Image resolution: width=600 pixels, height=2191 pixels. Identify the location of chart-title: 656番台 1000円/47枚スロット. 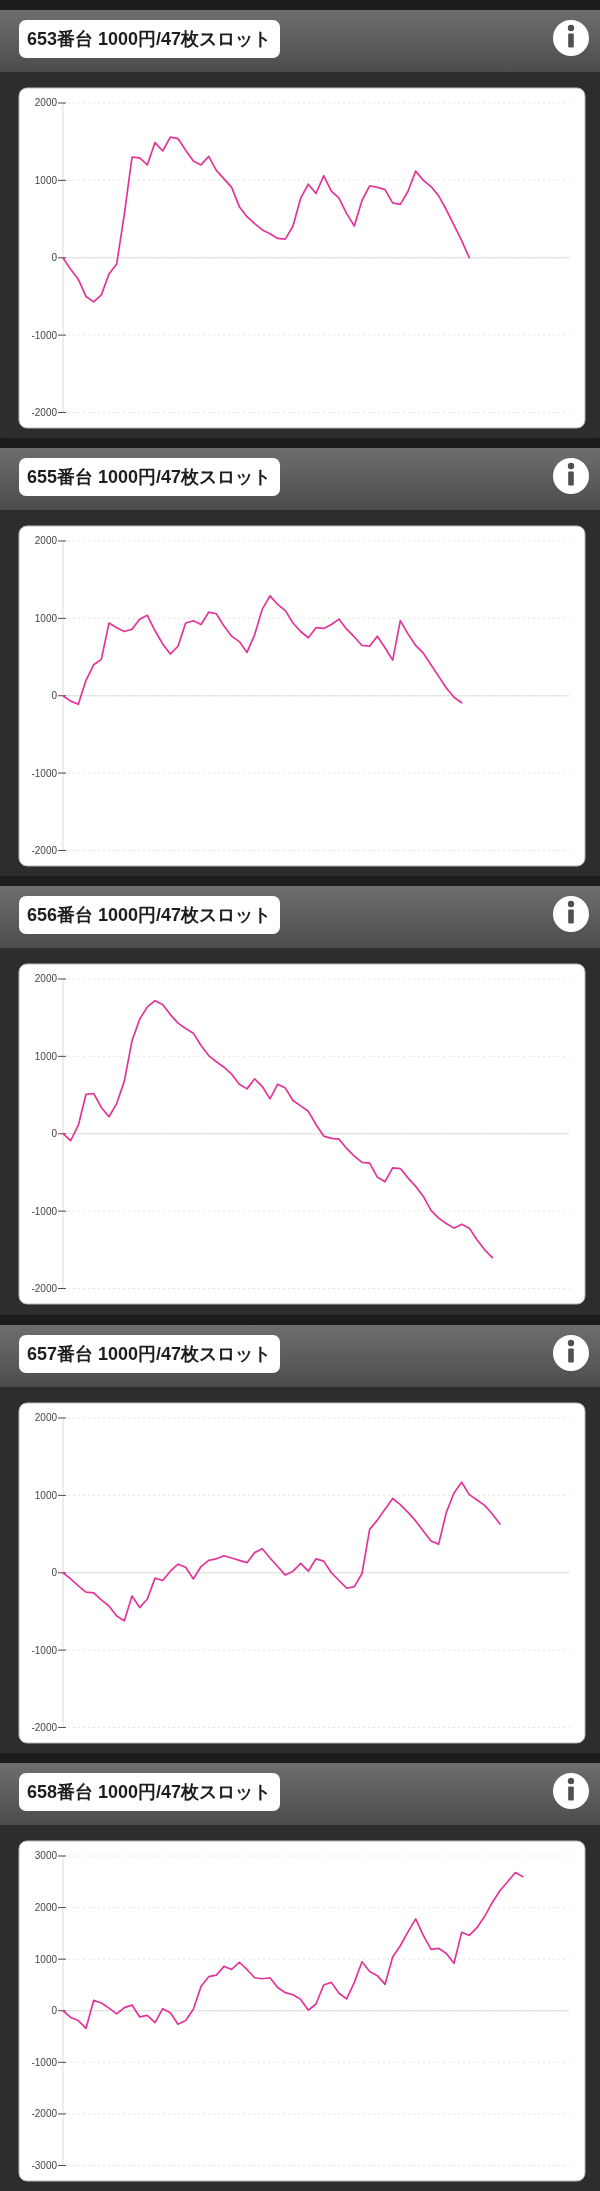
(149, 915).